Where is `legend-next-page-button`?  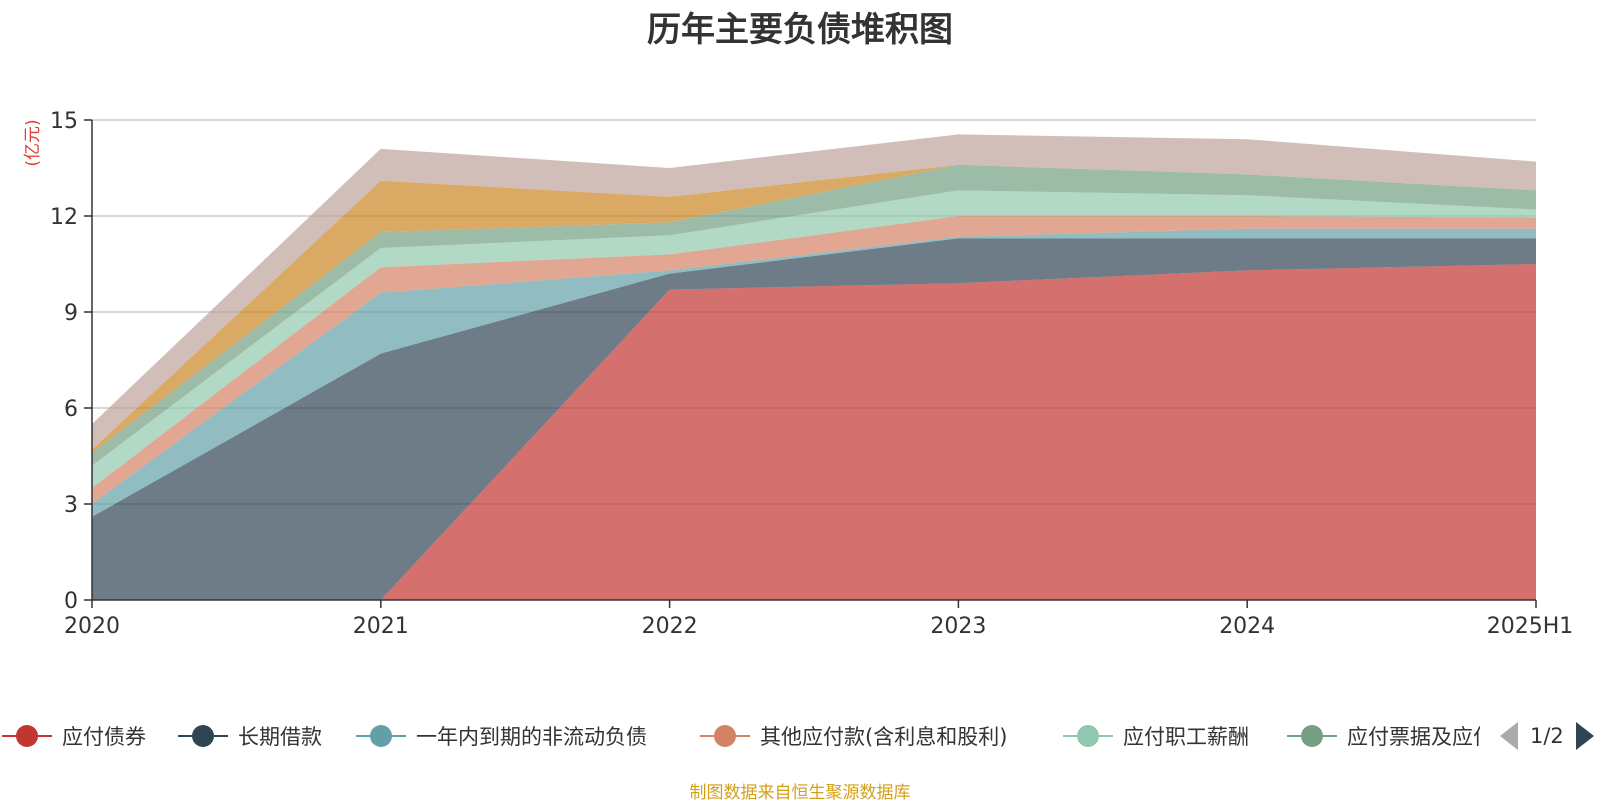 legend-next-page-button is located at coordinates (1584, 736).